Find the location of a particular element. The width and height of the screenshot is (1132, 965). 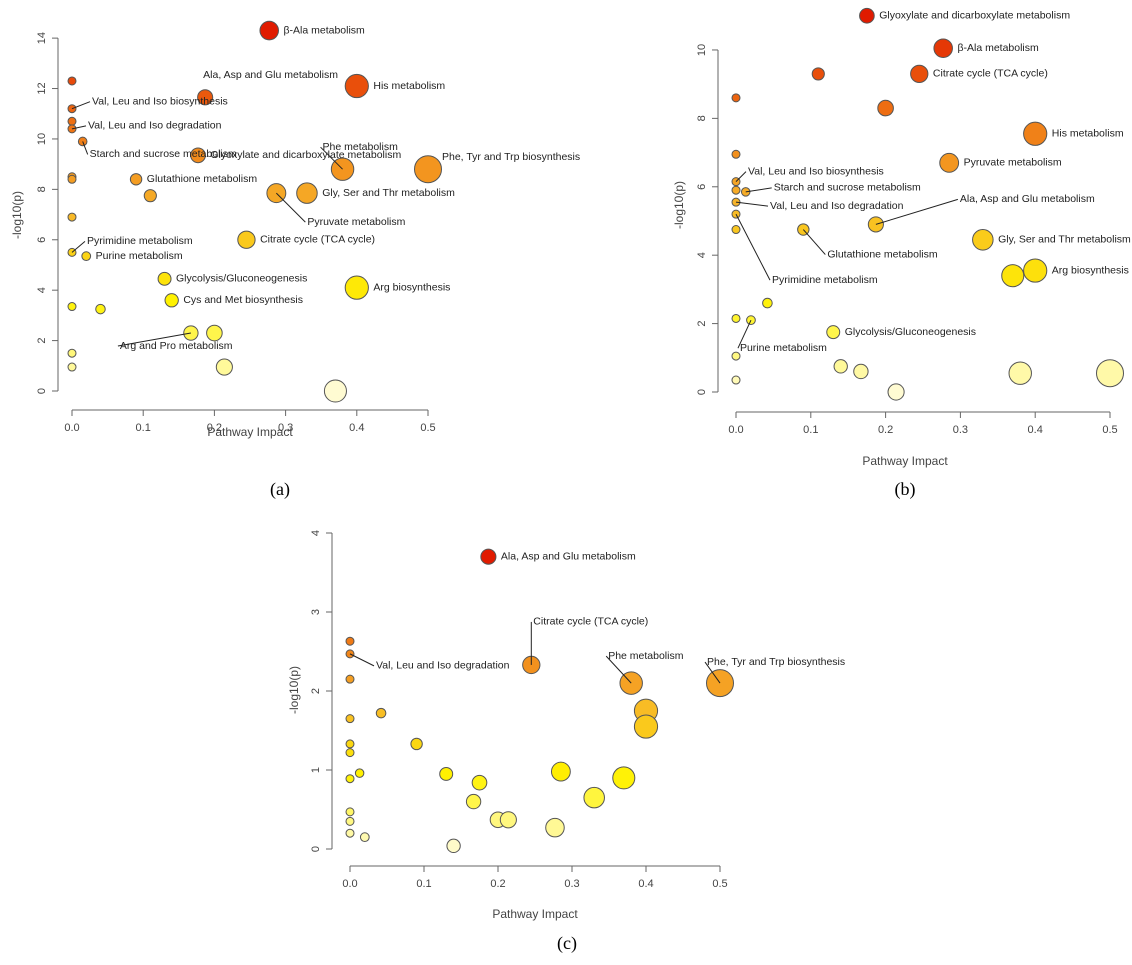

point-label: Gly, Ser and Thr metabolism is located at coordinates (1064, 240).